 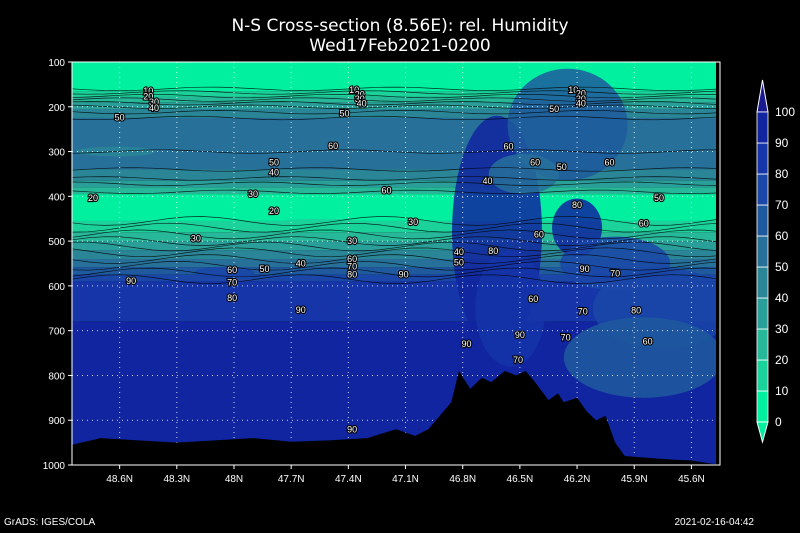 I want to click on chart-title: N-S Cross-section (8.56E): rel. Humidity, so click(x=400, y=26).